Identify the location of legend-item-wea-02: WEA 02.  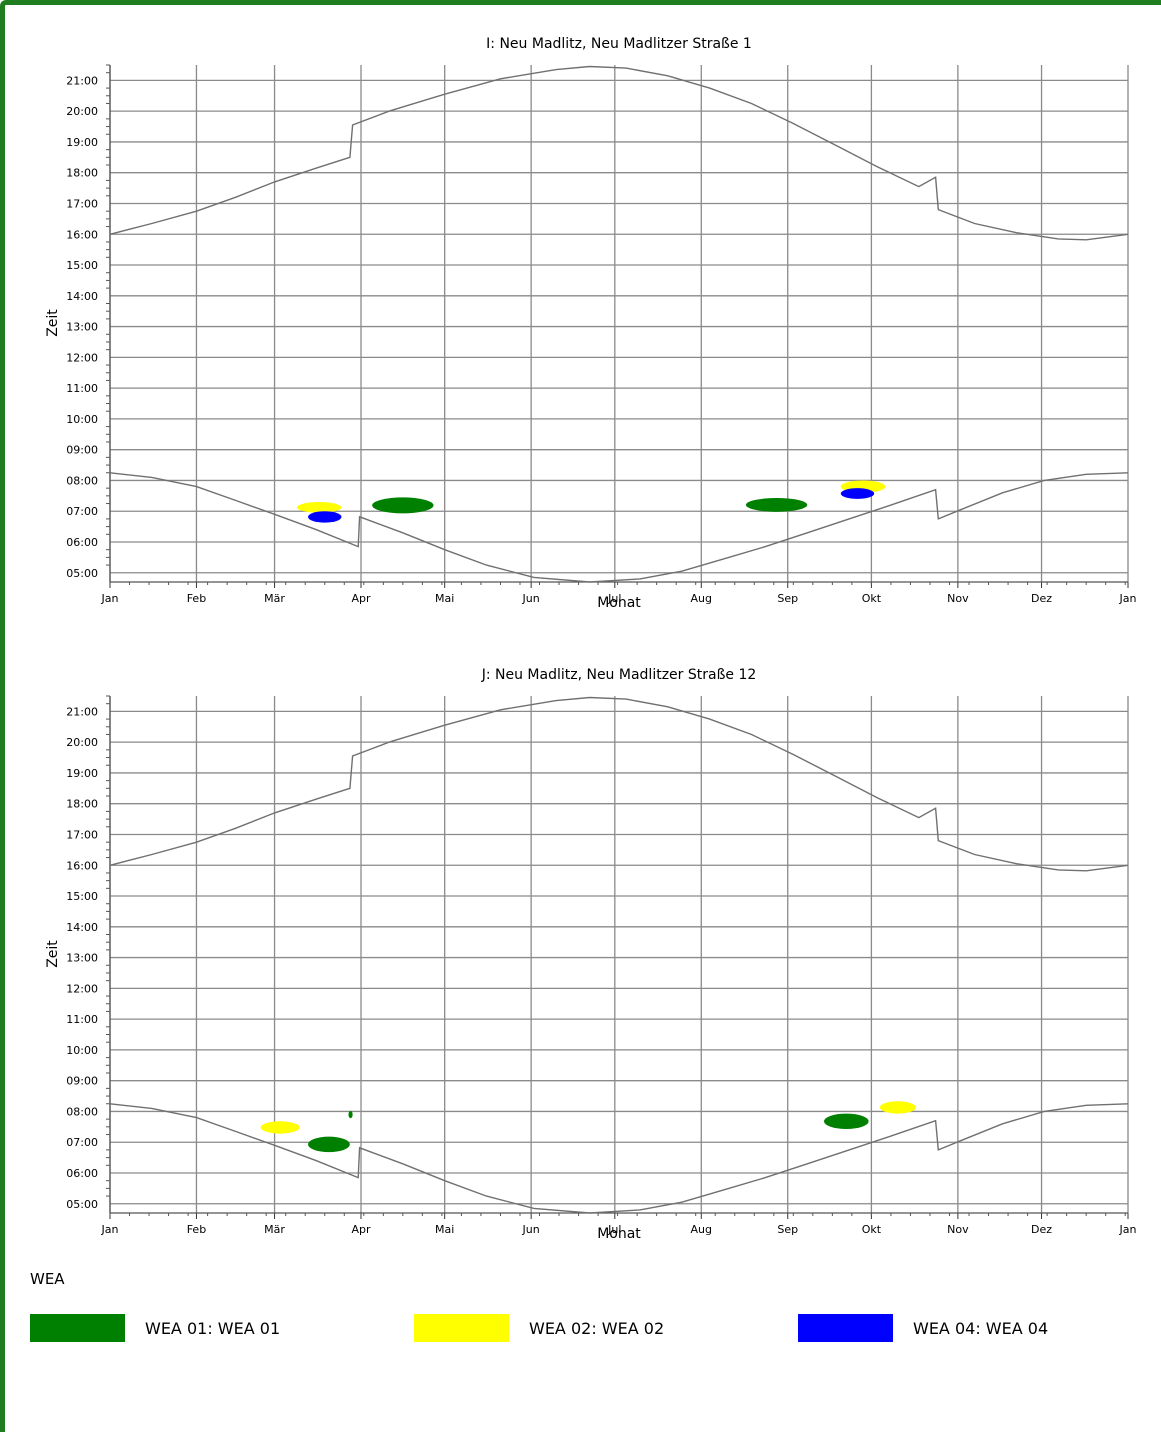
(539, 1328).